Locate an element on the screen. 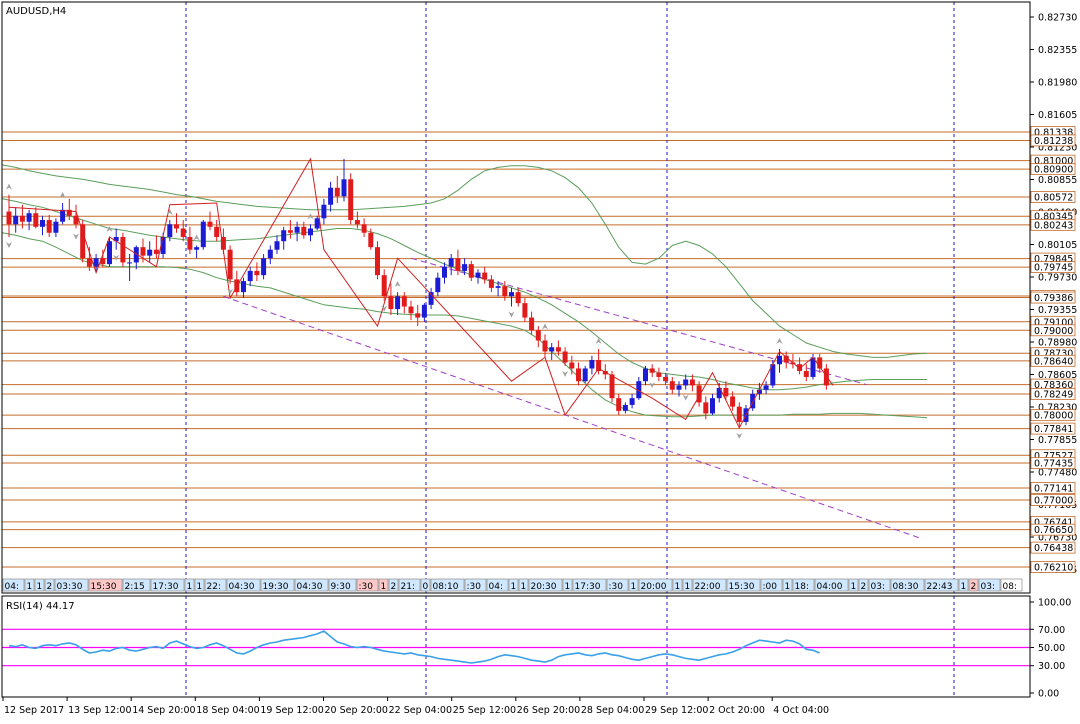 The width and height of the screenshot is (1080, 724). event-label: 15:30 is located at coordinates (104, 587).